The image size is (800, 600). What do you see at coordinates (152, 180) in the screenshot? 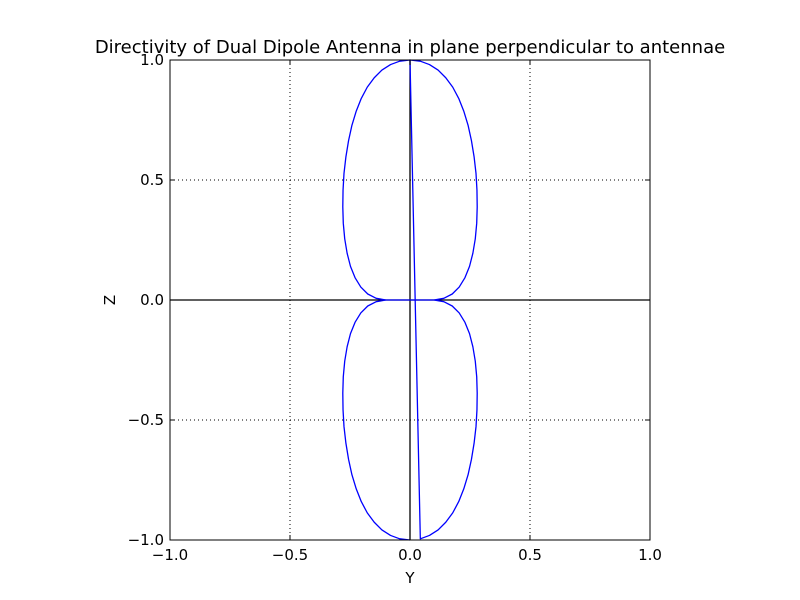
I see `y-tick-label-3: 0.5` at bounding box center [152, 180].